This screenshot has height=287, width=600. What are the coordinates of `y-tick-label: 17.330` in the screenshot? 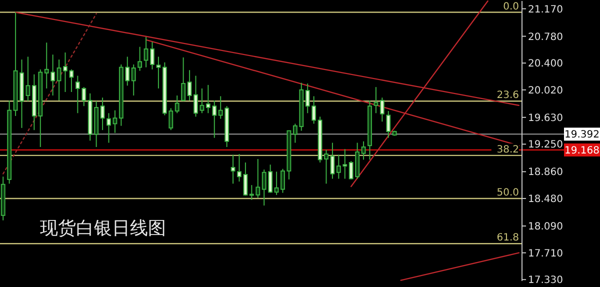 It's located at (545, 280).